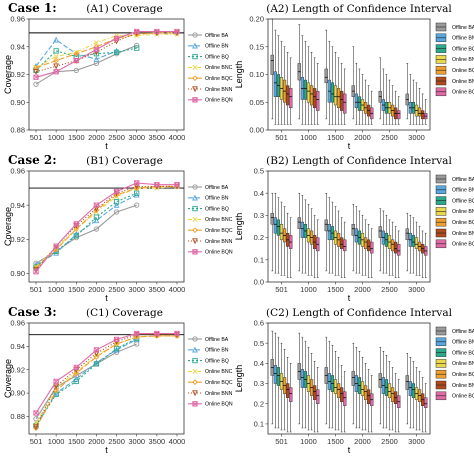 The image size is (474, 457). What do you see at coordinates (256, 102) in the screenshot?
I see `y-tick-label: 0.05` at bounding box center [256, 102].